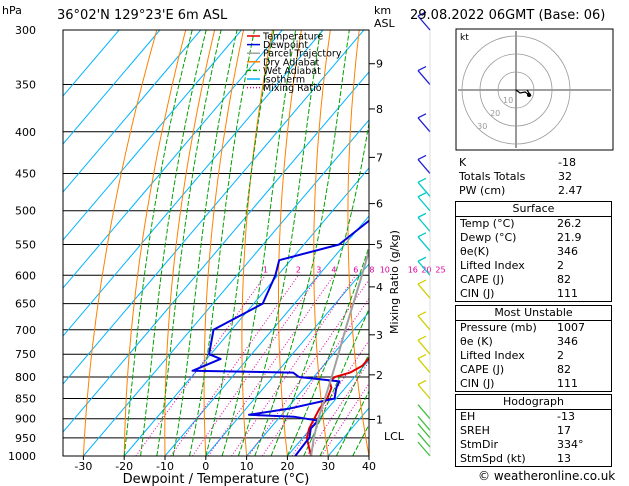  I want to click on legend-entry: Parcel Trajectory, so click(302, 54).